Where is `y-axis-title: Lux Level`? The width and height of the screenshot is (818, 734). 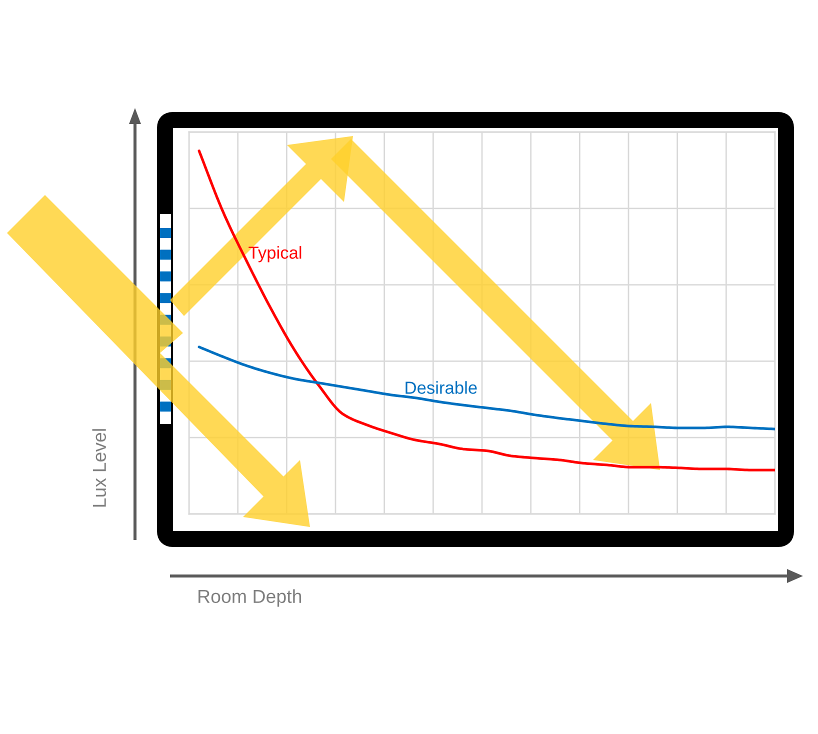 y-axis-title: Lux Level is located at coordinates (99, 468).